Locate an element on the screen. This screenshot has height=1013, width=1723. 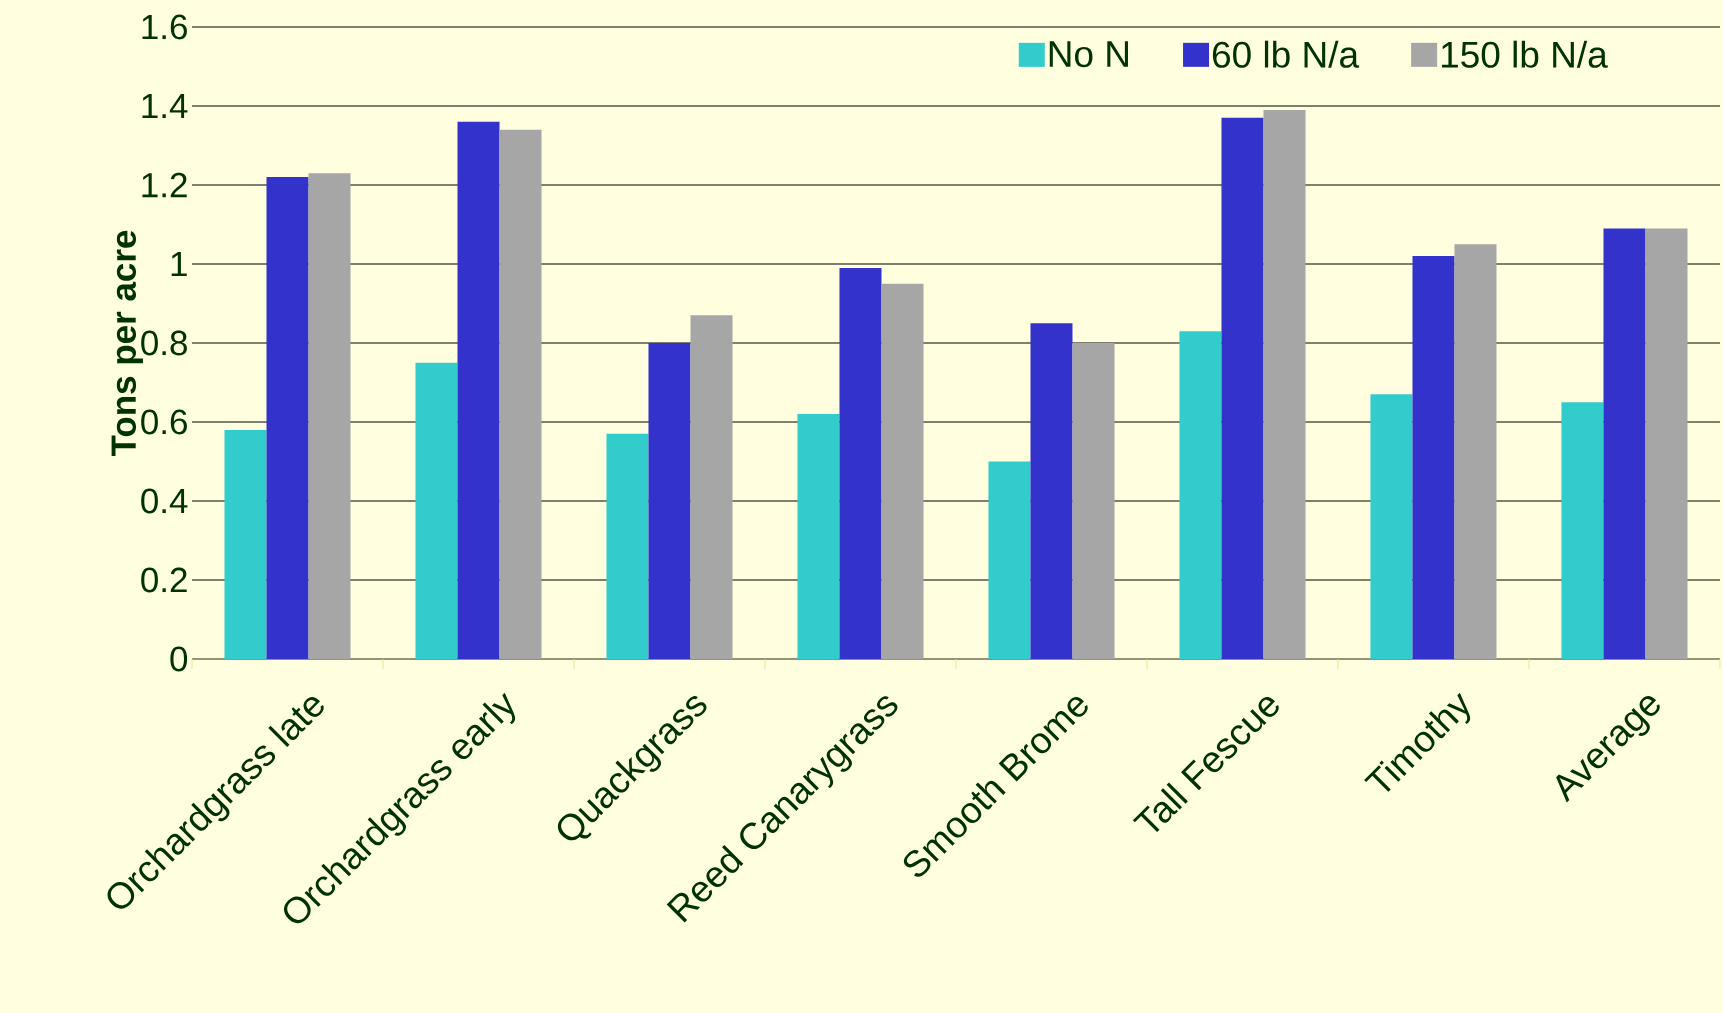
legend-label: No N is located at coordinates (1088, 54).